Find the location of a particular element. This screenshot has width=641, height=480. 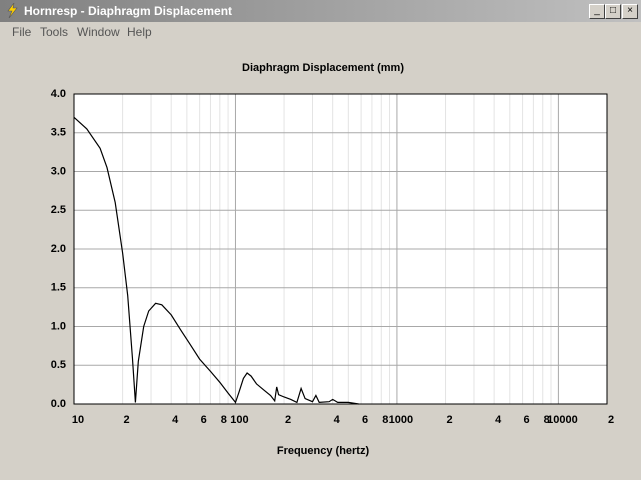

y-tick-label: 3.5 is located at coordinates (58, 133).